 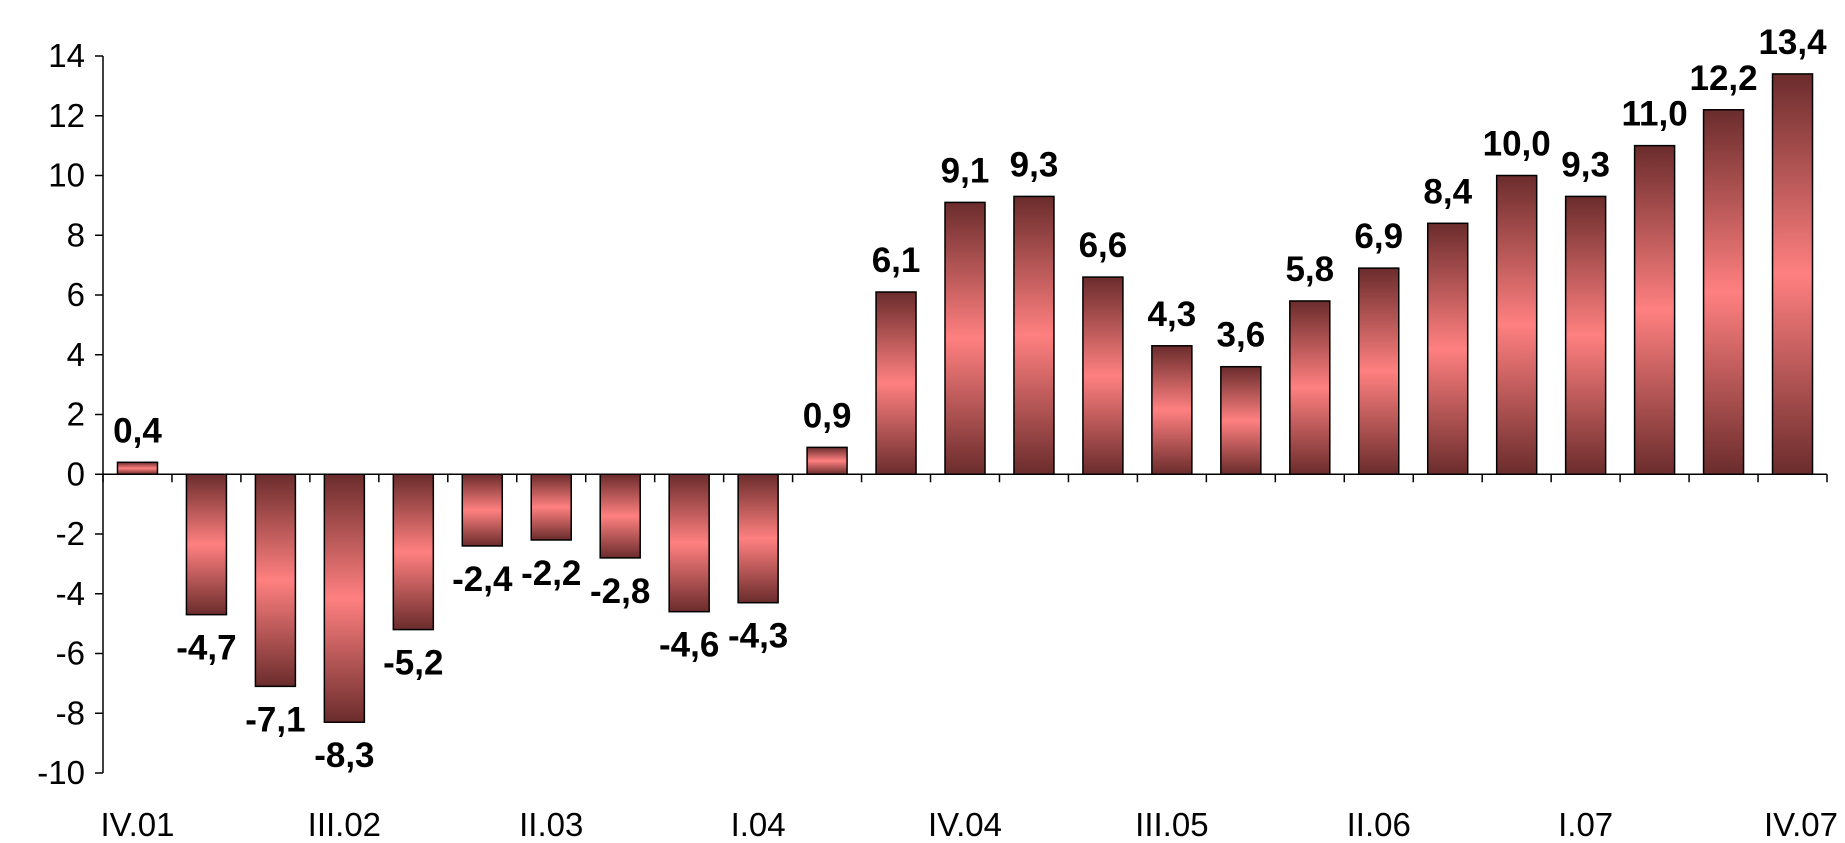 I want to click on y-axis: 14 12 10 8 6 4 2 0 -2 -4 -6 -8 -10, so click(x=70, y=414).